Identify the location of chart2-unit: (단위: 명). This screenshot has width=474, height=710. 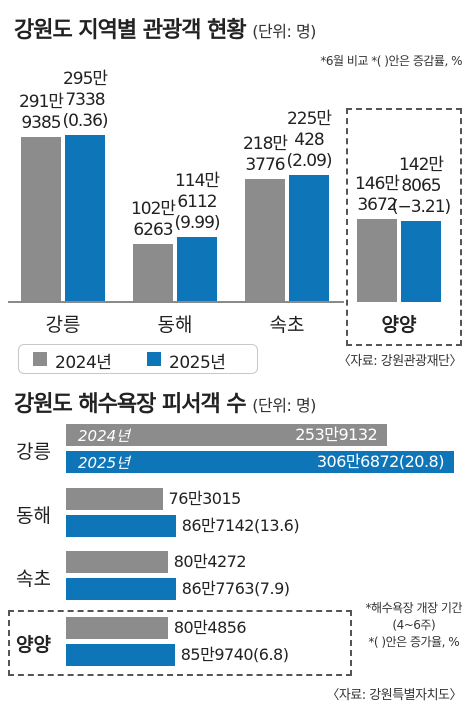
(284, 405).